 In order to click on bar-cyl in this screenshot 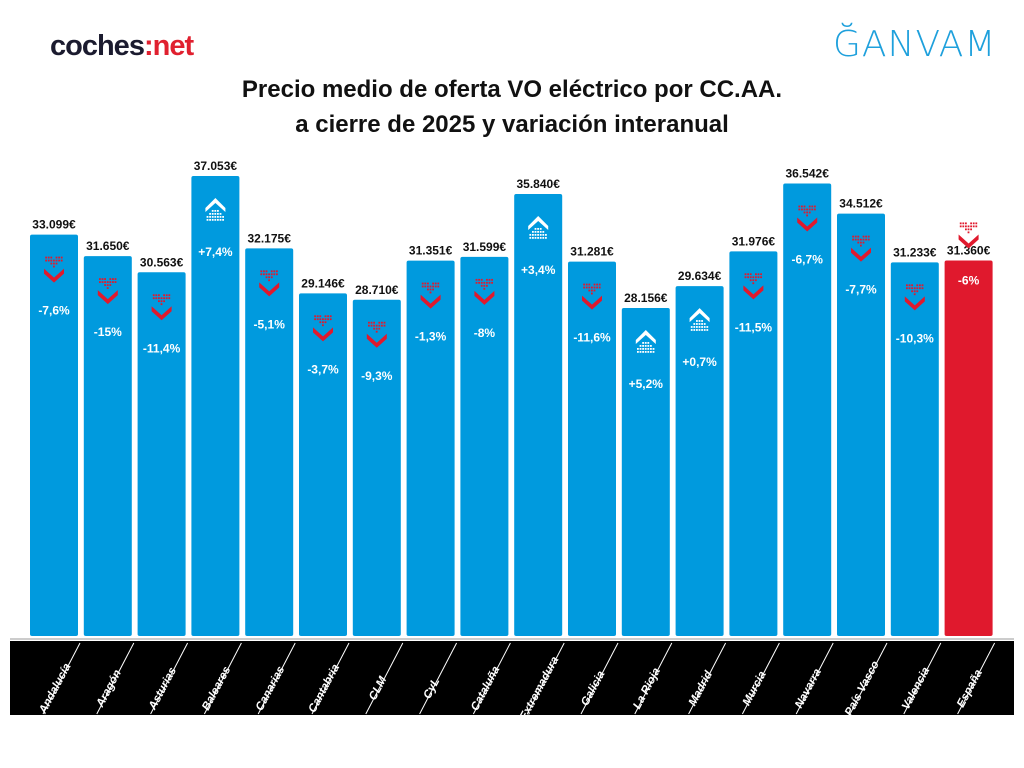, I will do `click(430, 448)`.